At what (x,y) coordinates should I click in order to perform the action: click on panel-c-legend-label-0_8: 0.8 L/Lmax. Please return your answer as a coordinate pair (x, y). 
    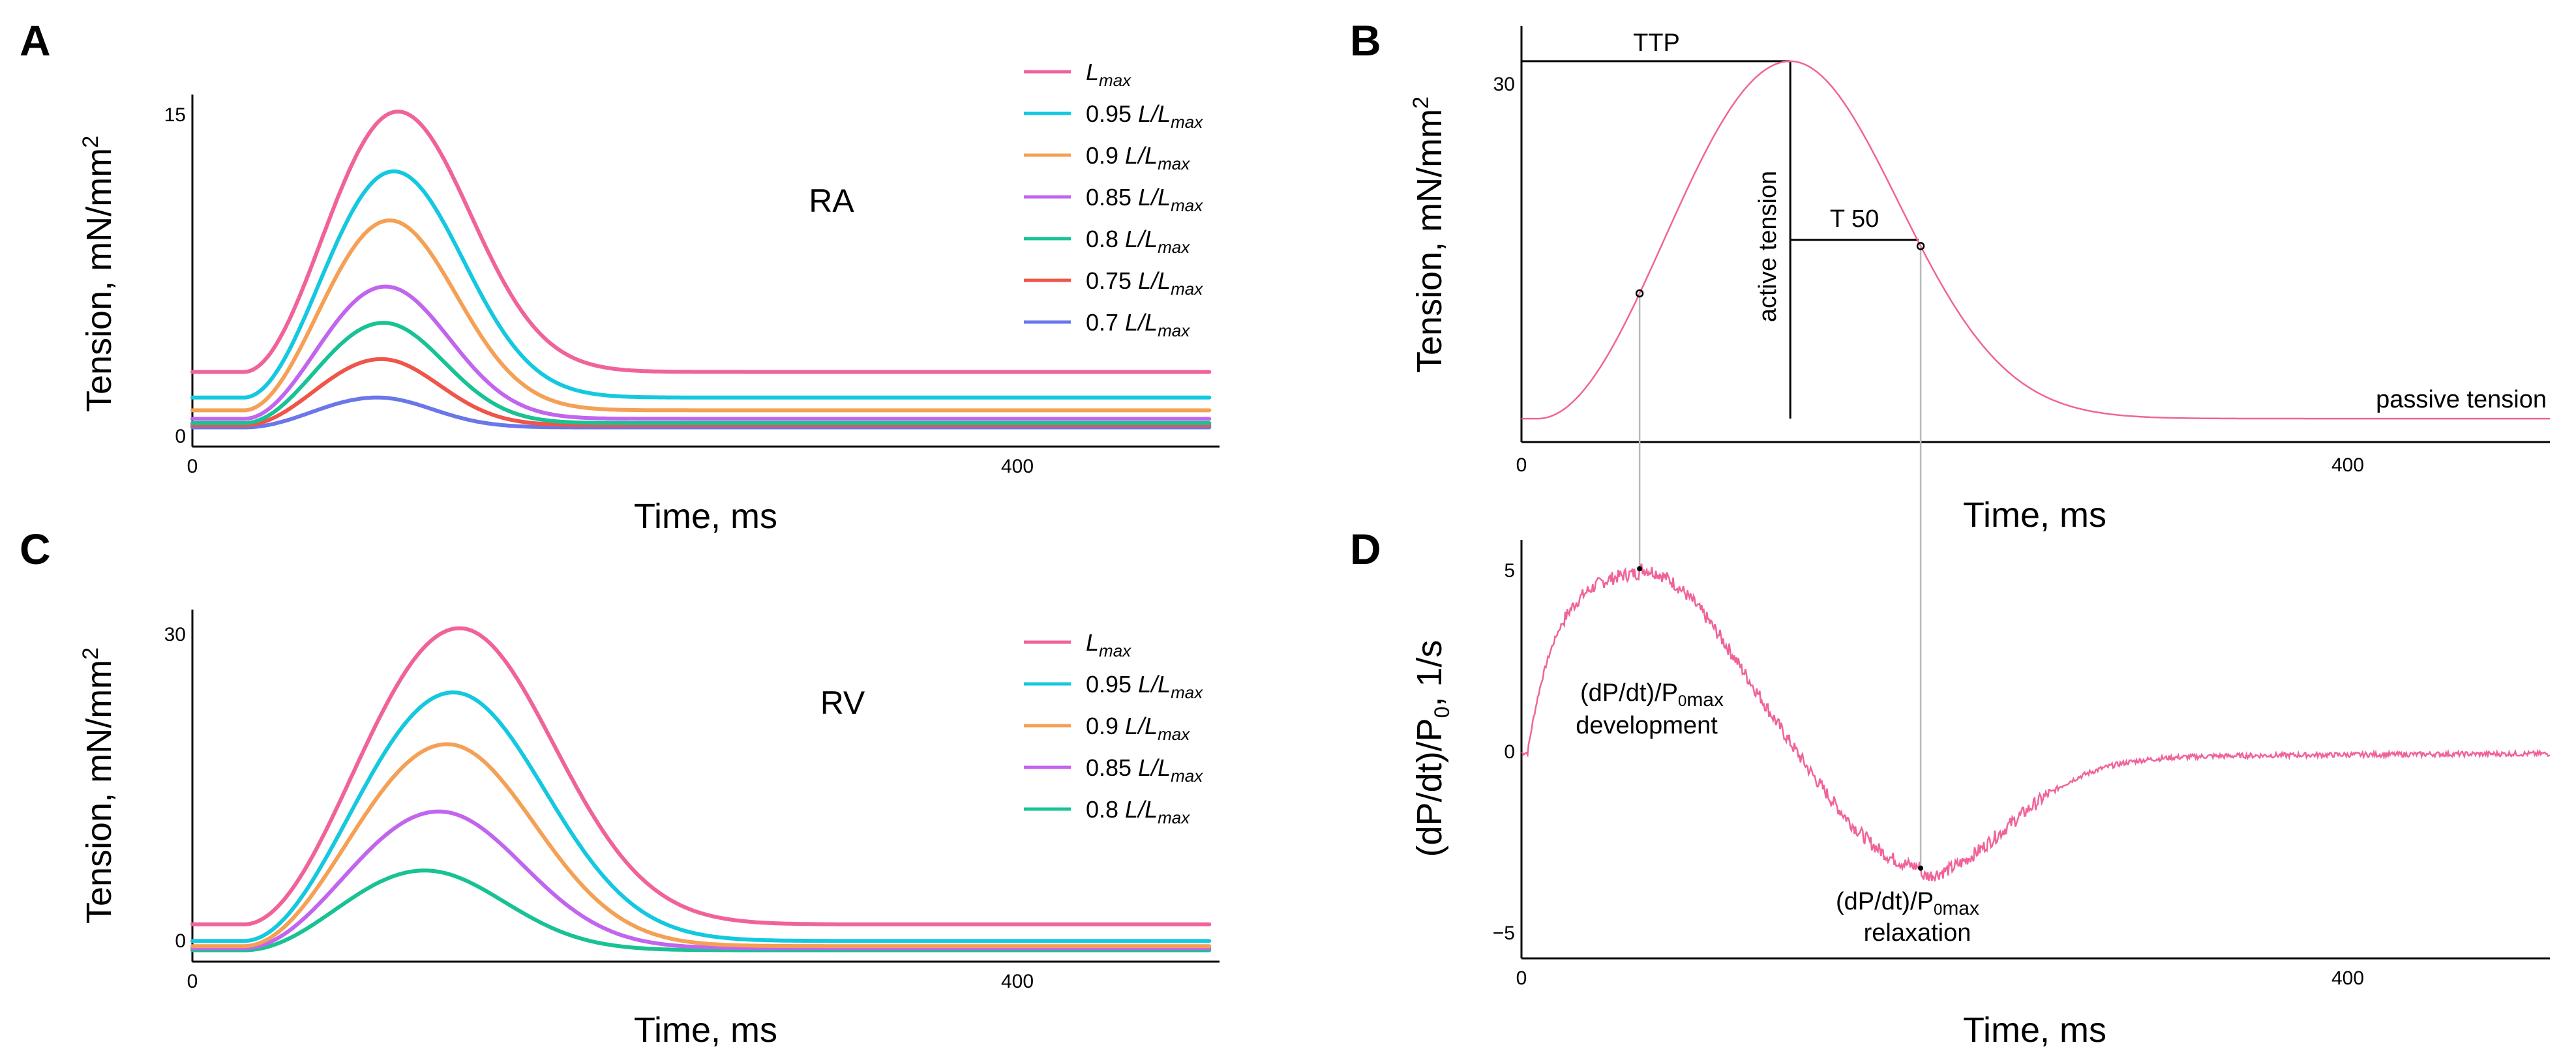
    Looking at the image, I should click on (1138, 811).